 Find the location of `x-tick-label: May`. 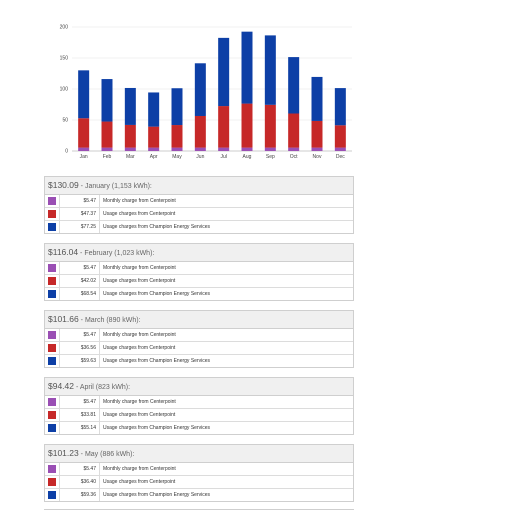

x-tick-label: May is located at coordinates (177, 157).